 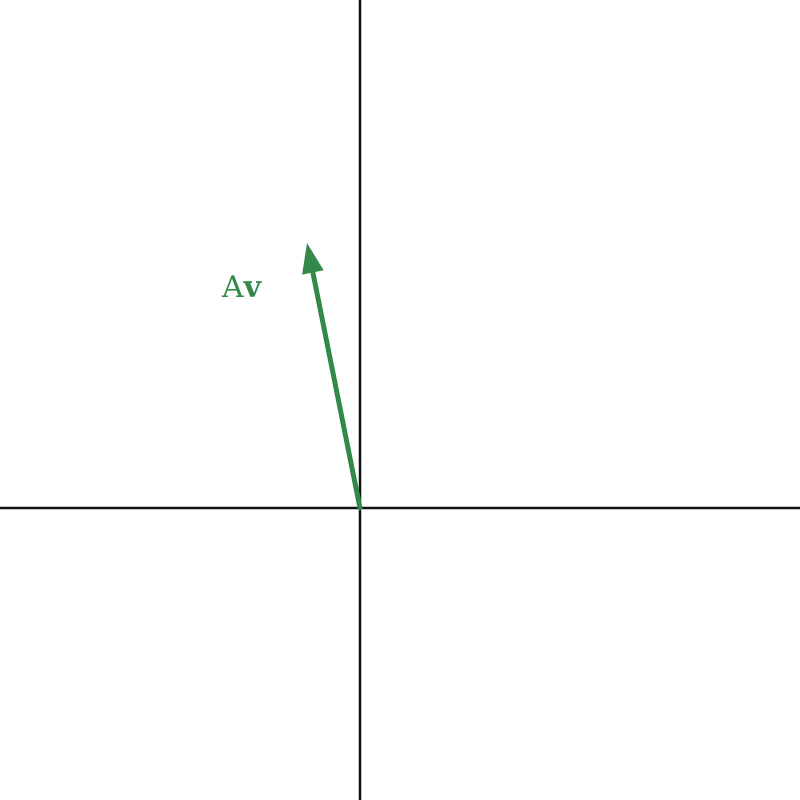 What do you see at coordinates (336, 389) in the screenshot?
I see `vector-shaft` at bounding box center [336, 389].